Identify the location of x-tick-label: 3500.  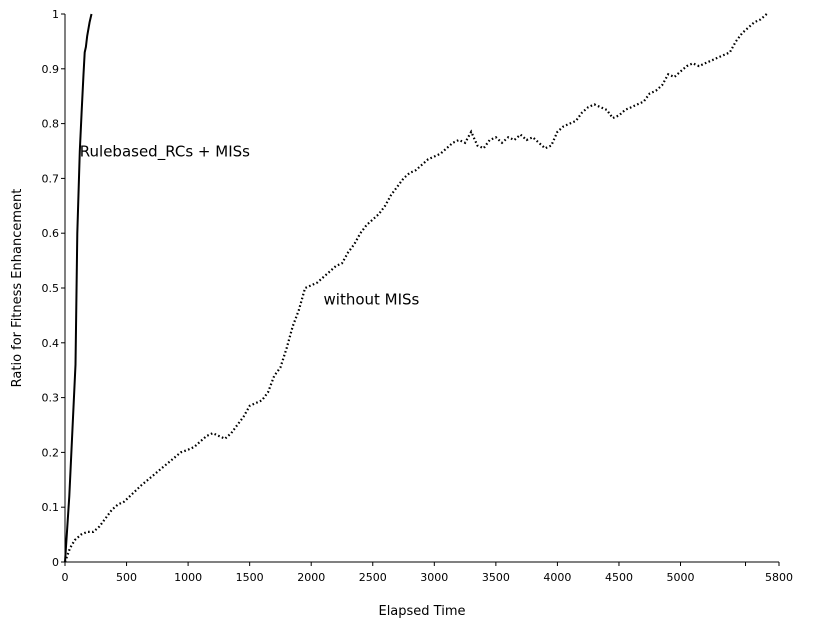
(496, 577).